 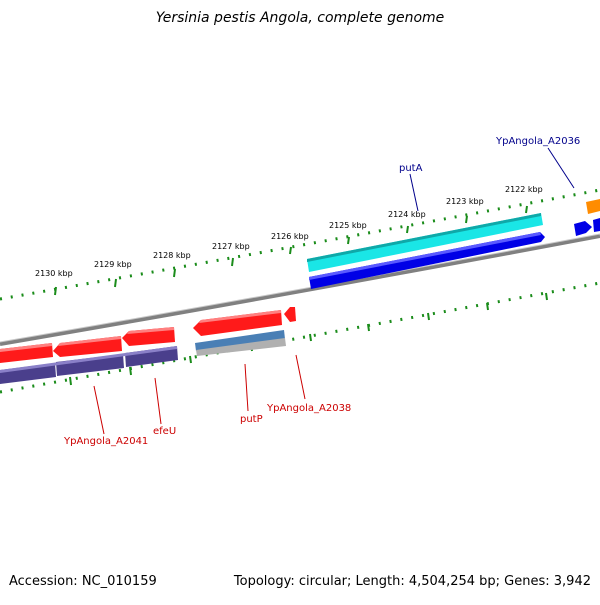 What do you see at coordinates (105, 441) in the screenshot?
I see `gene-label-ypangola-a2041: YpAngola_A2041` at bounding box center [105, 441].